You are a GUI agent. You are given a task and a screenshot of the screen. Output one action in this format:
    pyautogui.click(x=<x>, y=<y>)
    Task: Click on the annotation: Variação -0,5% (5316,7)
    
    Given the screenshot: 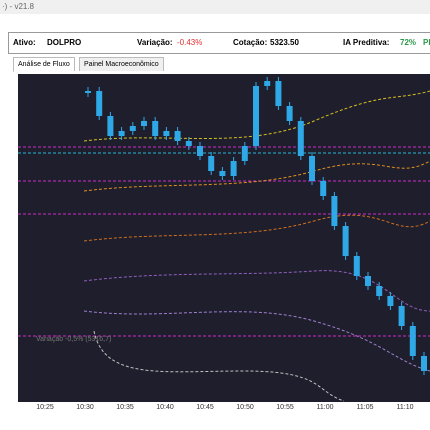 What is the action you would take?
    pyautogui.click(x=73, y=339)
    